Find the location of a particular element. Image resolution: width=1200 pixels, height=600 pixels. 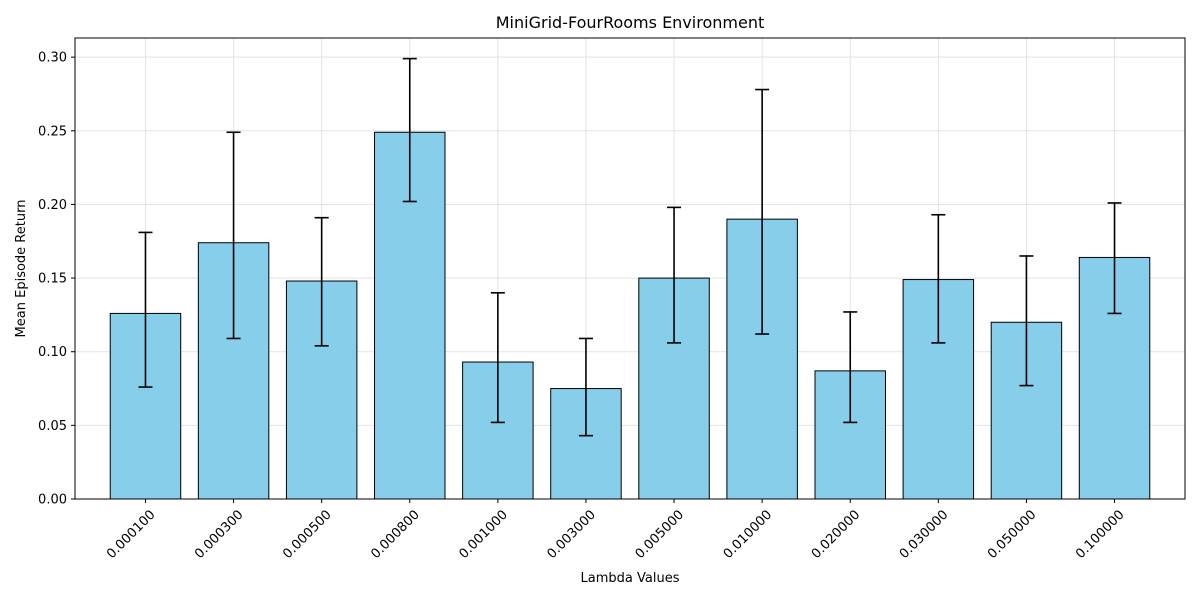

y-tick-label: 0.05 is located at coordinates (52, 426).